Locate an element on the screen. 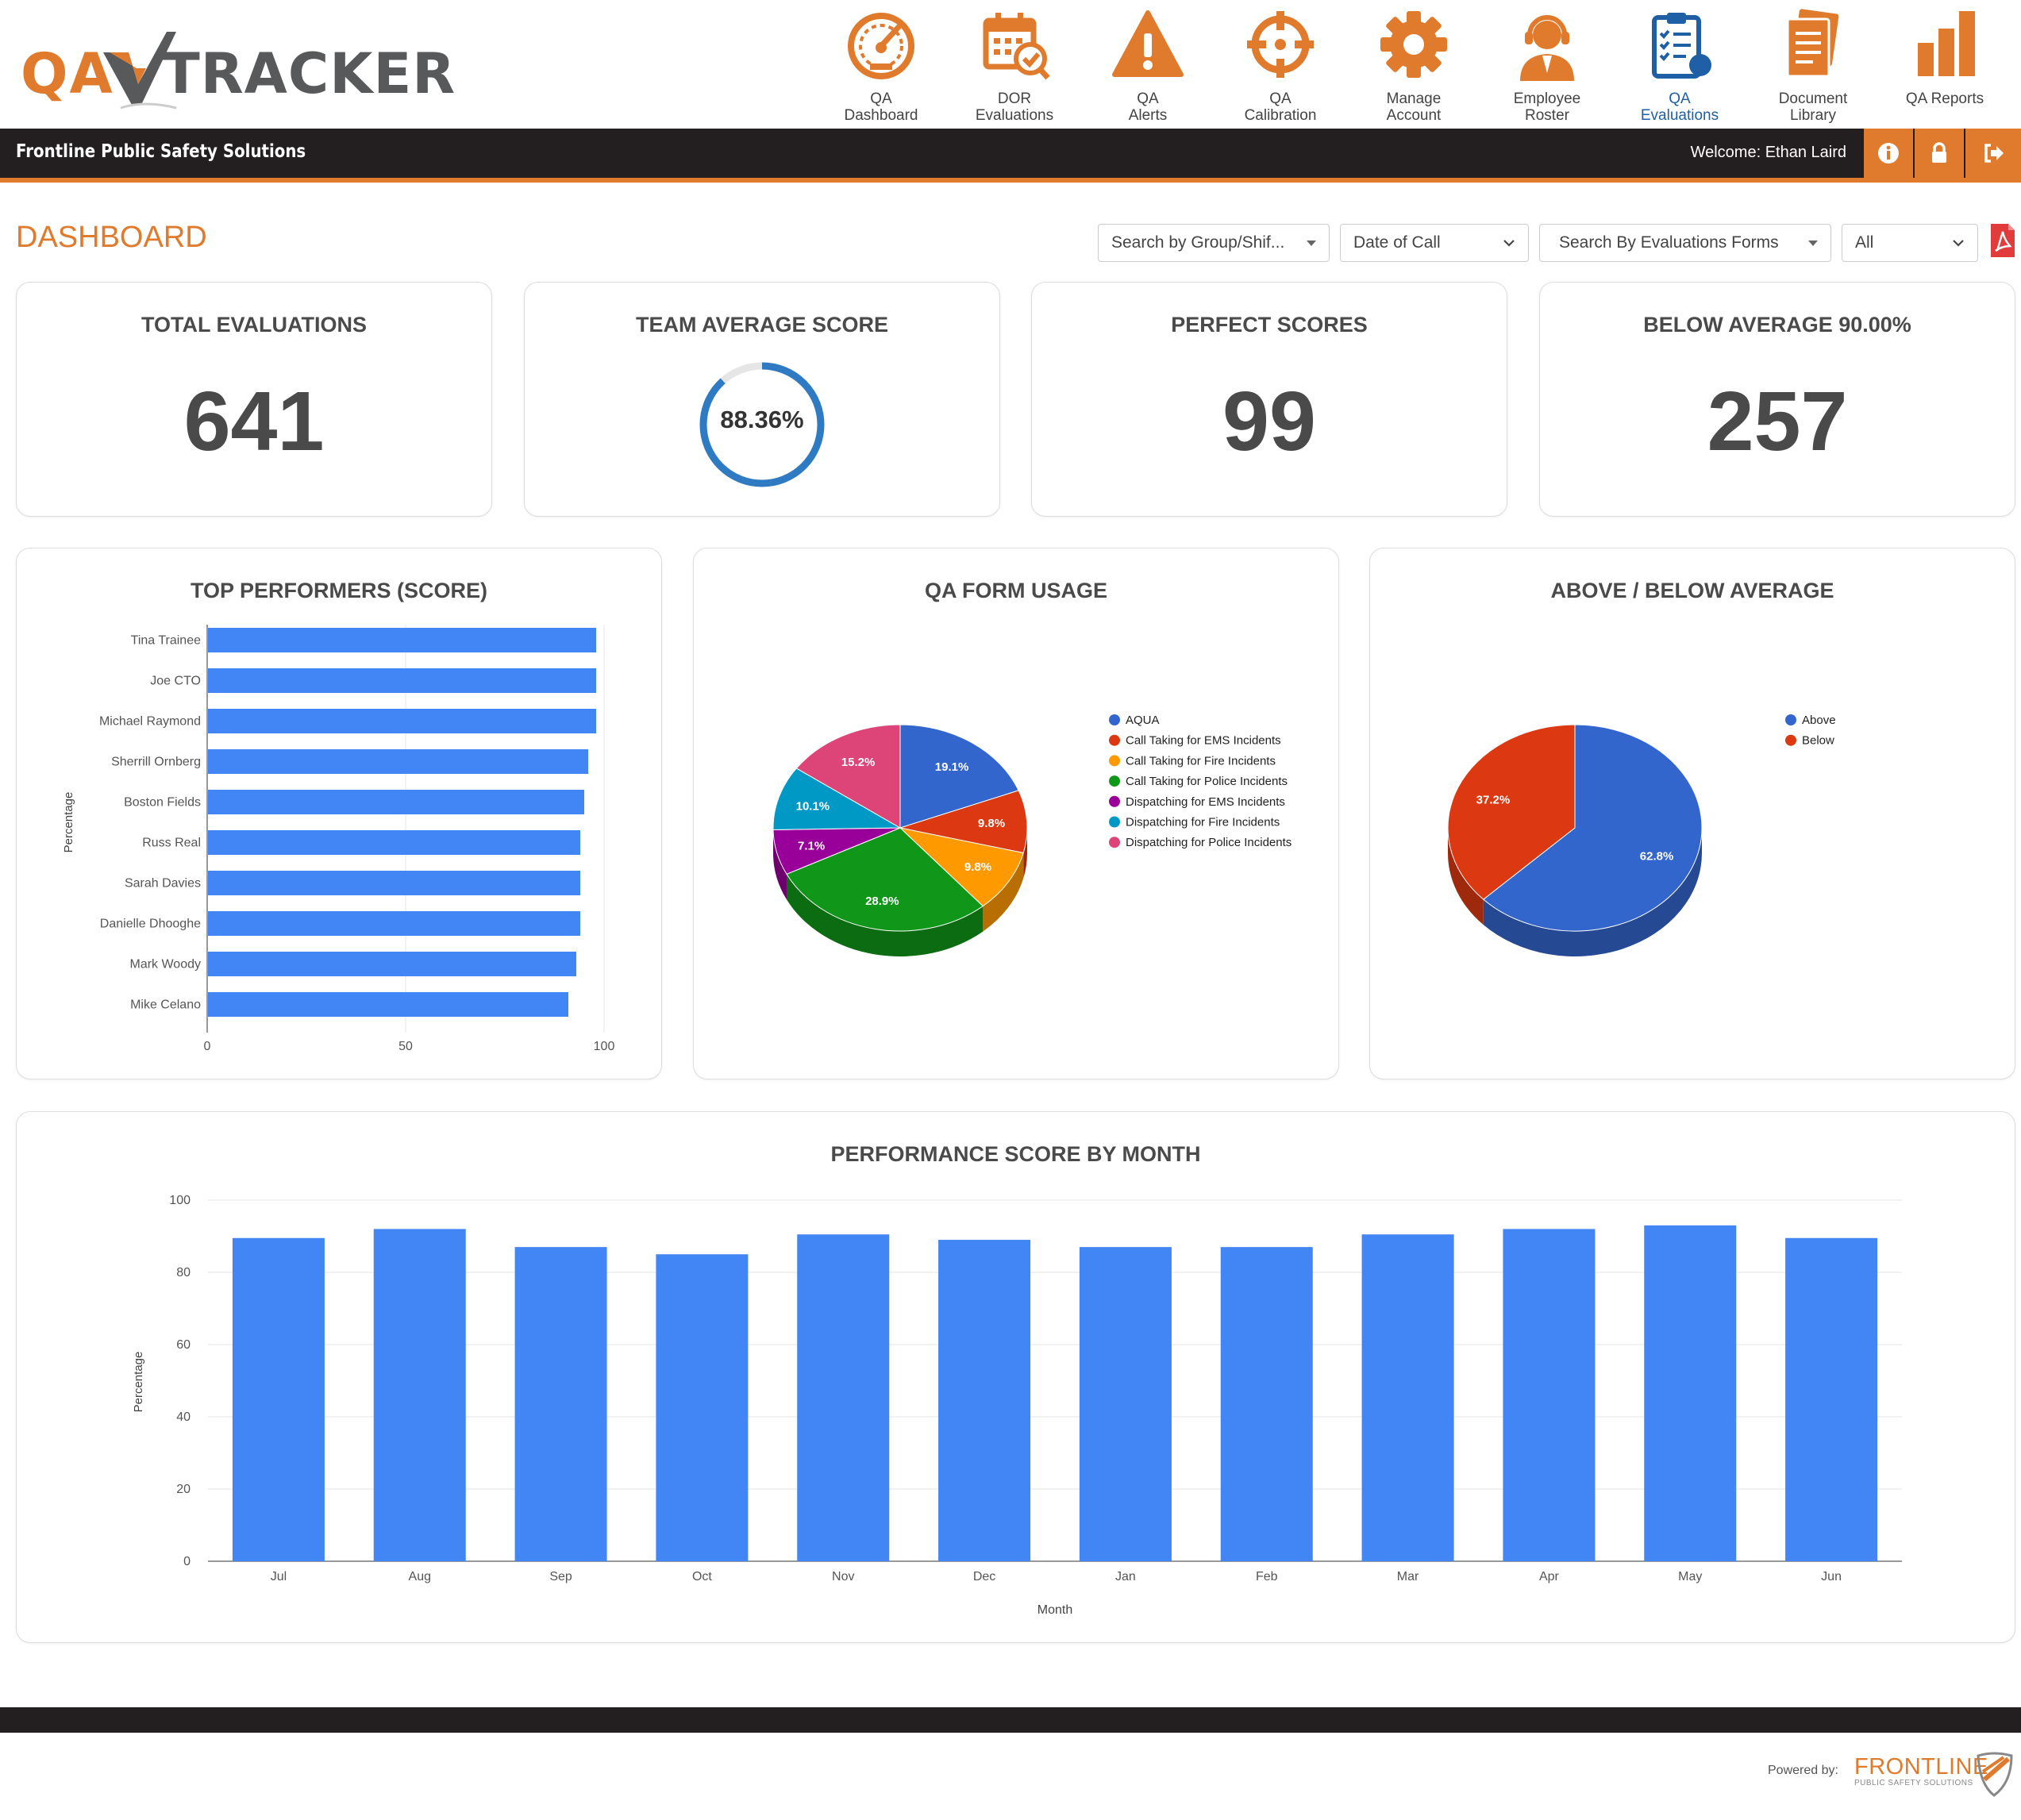 Image resolution: width=2021 pixels, height=1820 pixels. date-of-call-select: Date of Call is located at coordinates (1434, 243).